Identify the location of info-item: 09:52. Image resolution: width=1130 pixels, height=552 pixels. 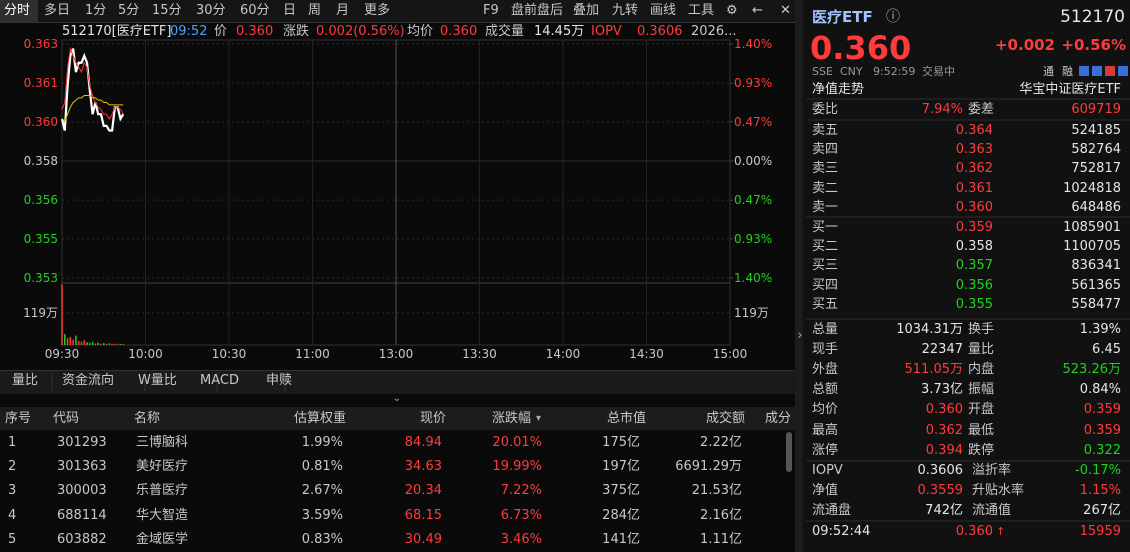
(189, 31).